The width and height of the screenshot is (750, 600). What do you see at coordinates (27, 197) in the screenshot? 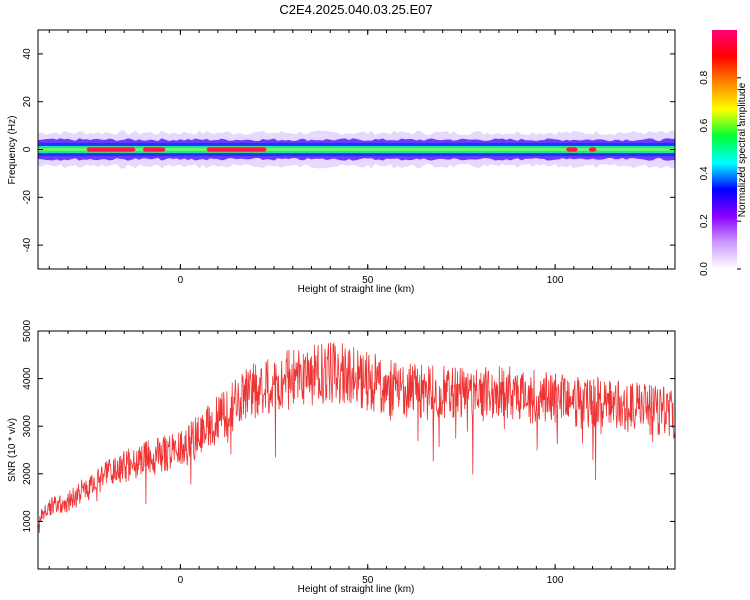
I see `spectrogram-y-tick-label: -20` at bounding box center [27, 197].